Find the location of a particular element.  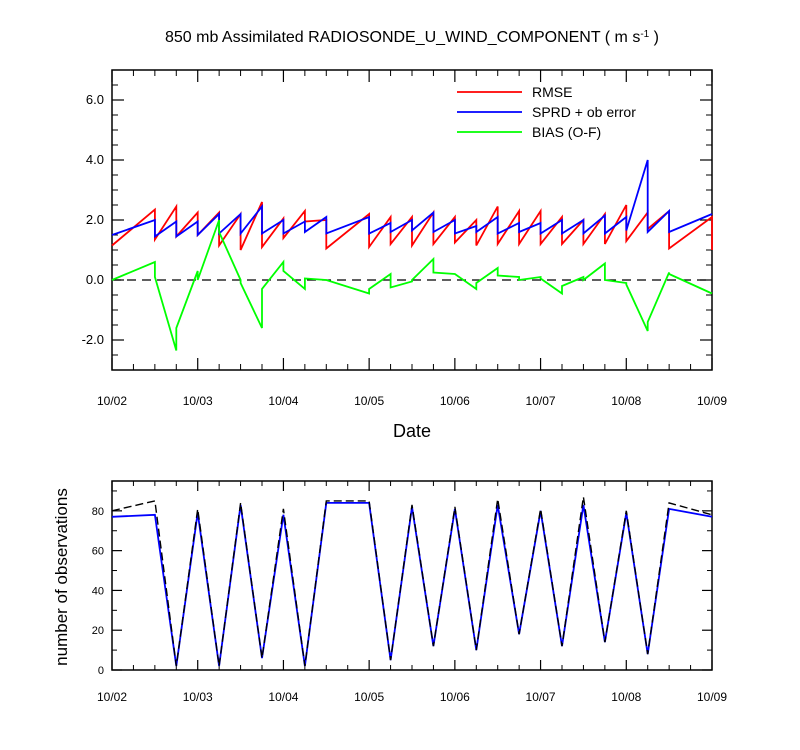

top-x-tick-label: 10/09 is located at coordinates (712, 401).